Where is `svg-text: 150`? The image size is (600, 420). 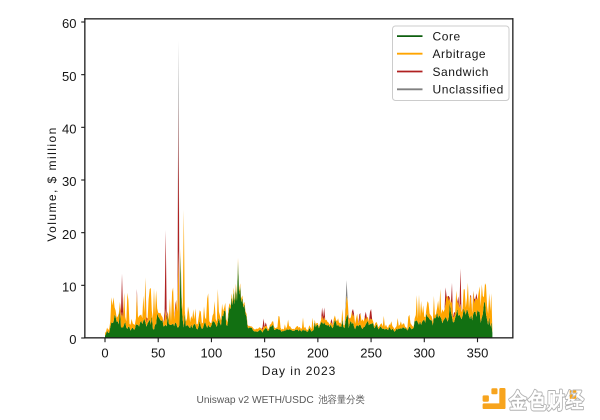
svg-text: 150 is located at coordinates (265, 353).